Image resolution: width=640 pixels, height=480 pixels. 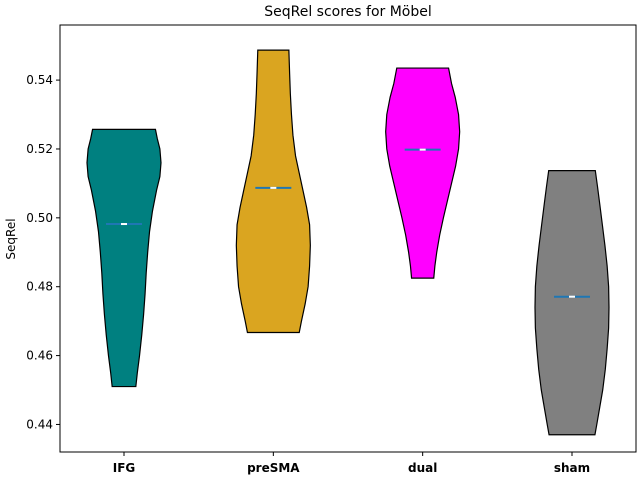 What do you see at coordinates (39, 149) in the screenshot?
I see `y-tick-label: 0.52` at bounding box center [39, 149].